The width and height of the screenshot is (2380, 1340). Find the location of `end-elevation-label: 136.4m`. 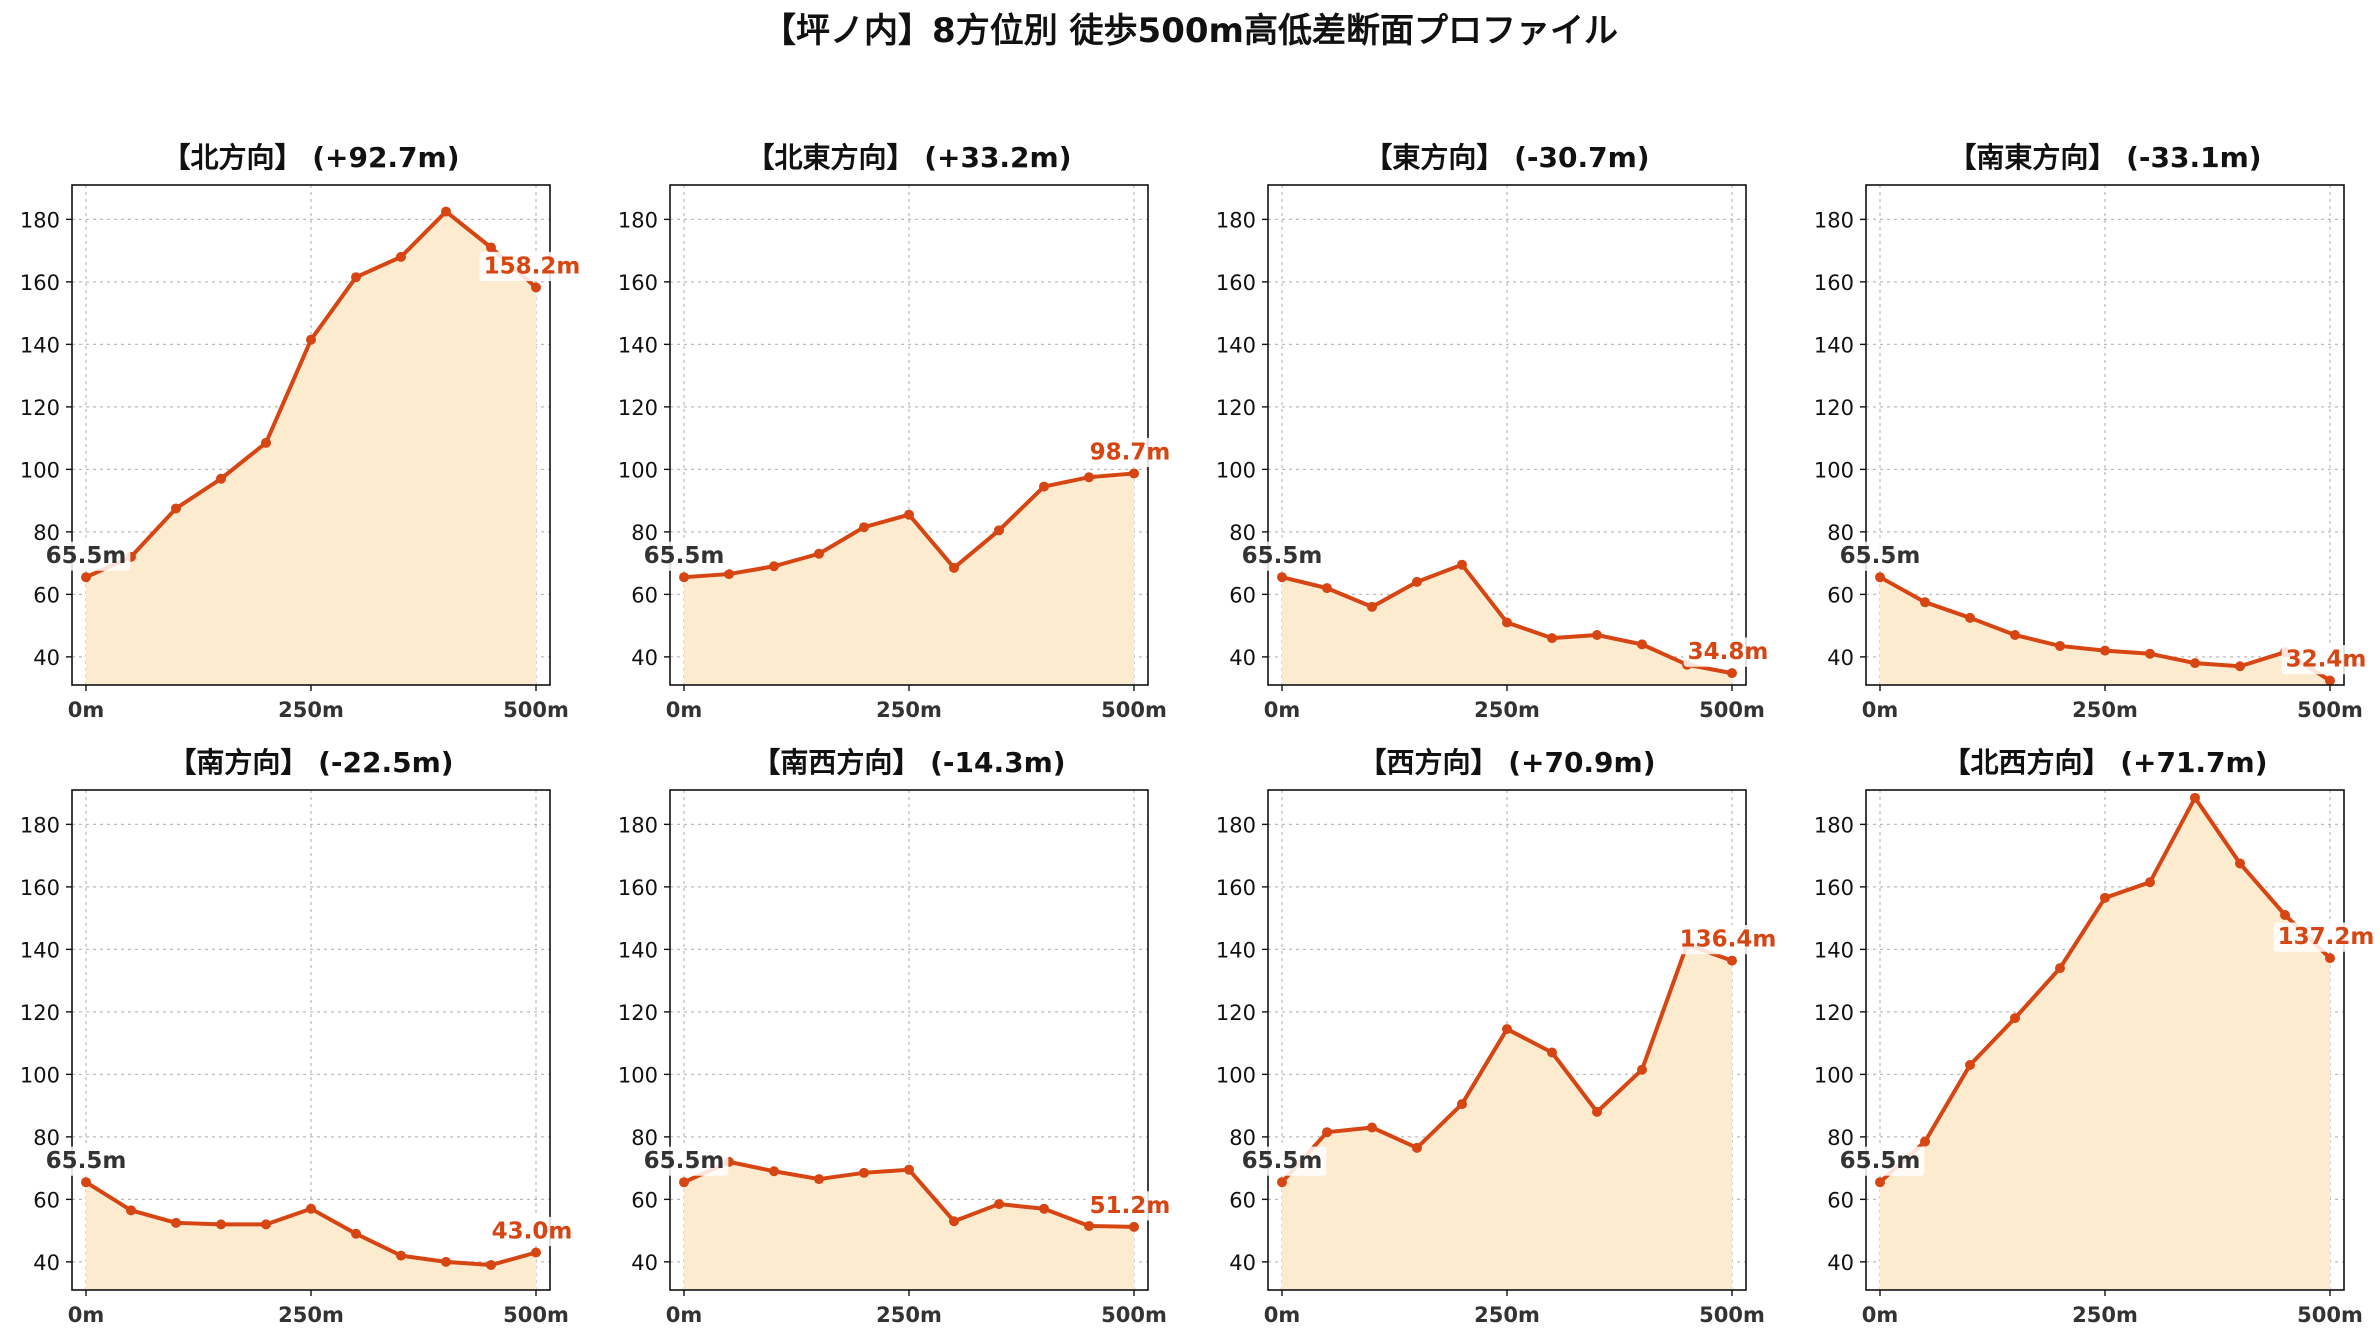

end-elevation-label: 136.4m is located at coordinates (1728, 940).